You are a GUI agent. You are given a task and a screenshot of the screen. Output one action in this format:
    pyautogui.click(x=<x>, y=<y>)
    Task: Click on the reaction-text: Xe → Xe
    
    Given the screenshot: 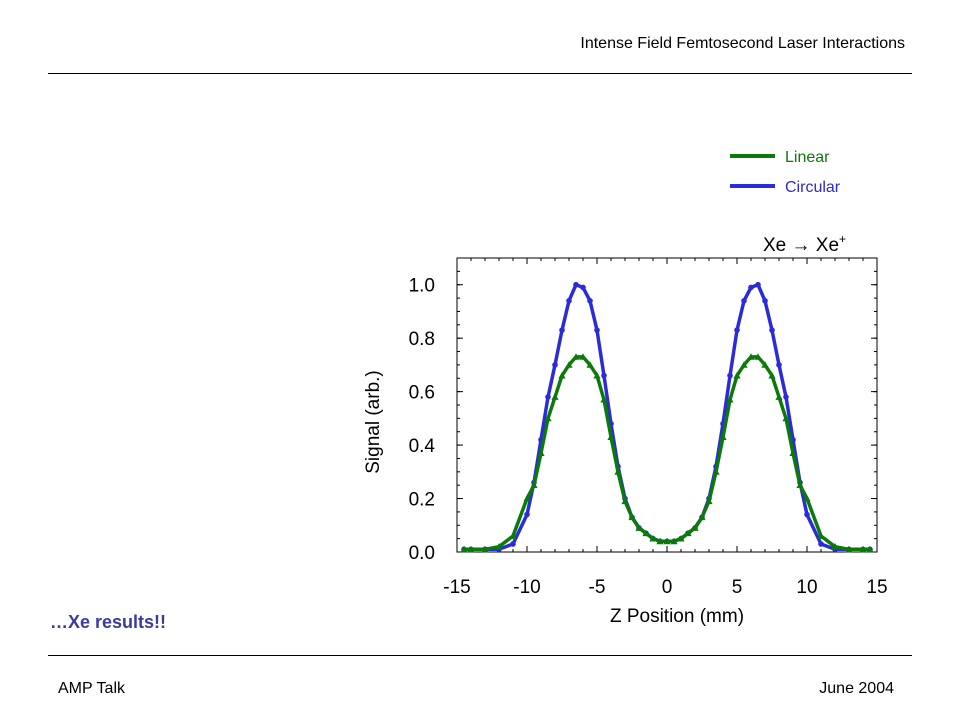 What is the action you would take?
    pyautogui.click(x=801, y=245)
    